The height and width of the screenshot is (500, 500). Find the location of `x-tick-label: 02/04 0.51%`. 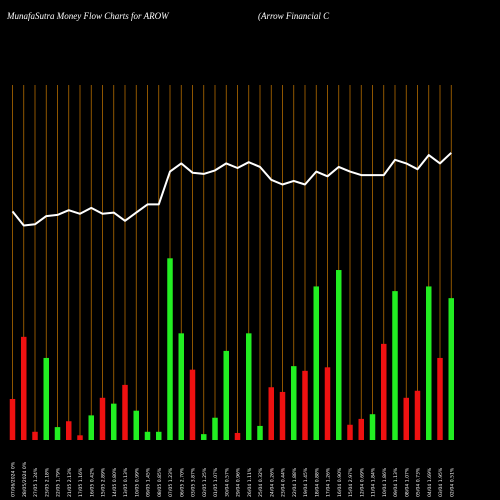

x-tick-label: 02/04 0.51% is located at coordinates (452, 482).